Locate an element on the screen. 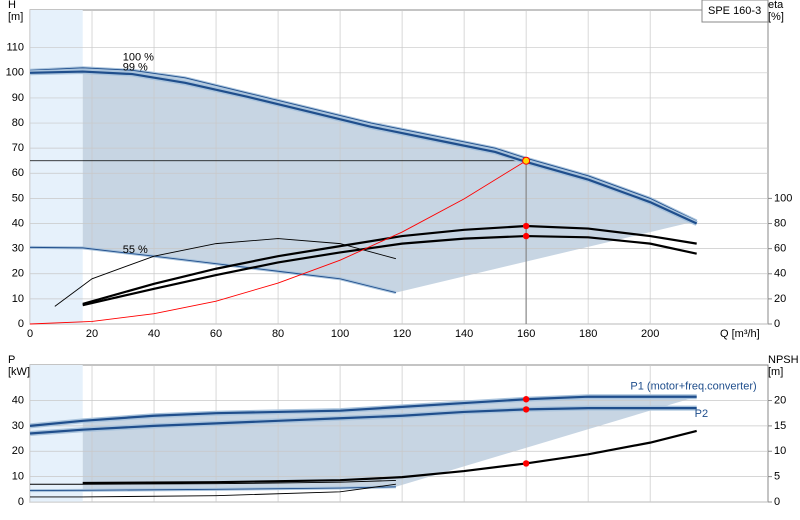 This screenshot has width=800, height=520. y2-tick-label: 40 is located at coordinates (780, 274).